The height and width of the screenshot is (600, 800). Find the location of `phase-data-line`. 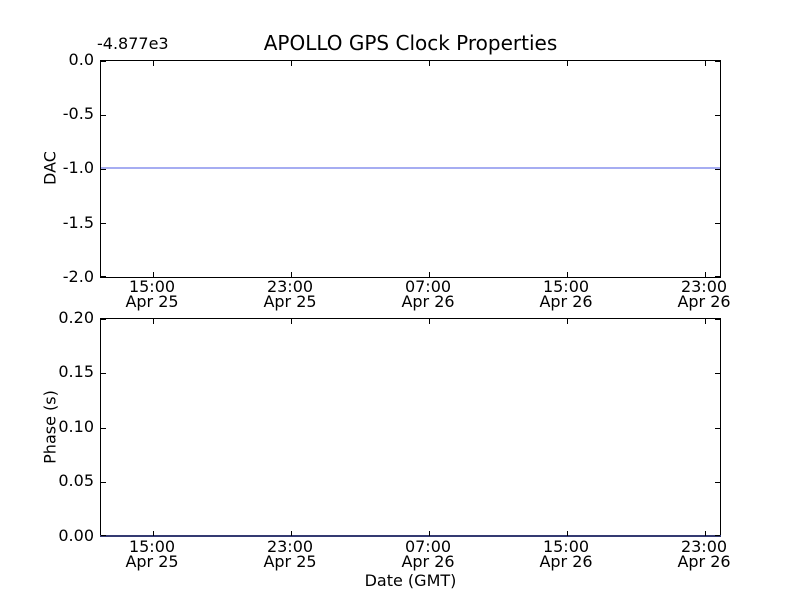

phase-data-line is located at coordinates (410, 536).